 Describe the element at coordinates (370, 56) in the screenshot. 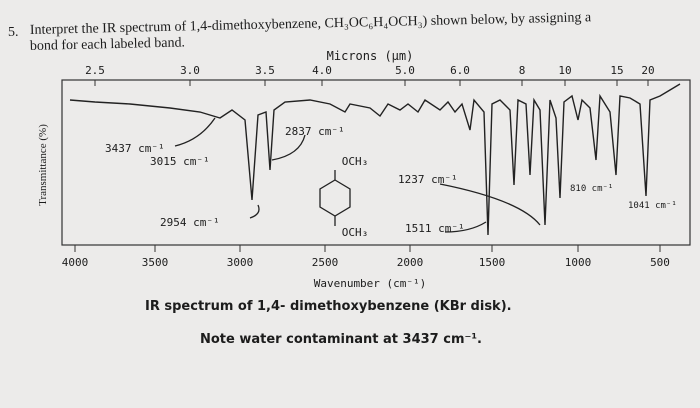

I see `top-axis-title: Microns (μm)` at that location.